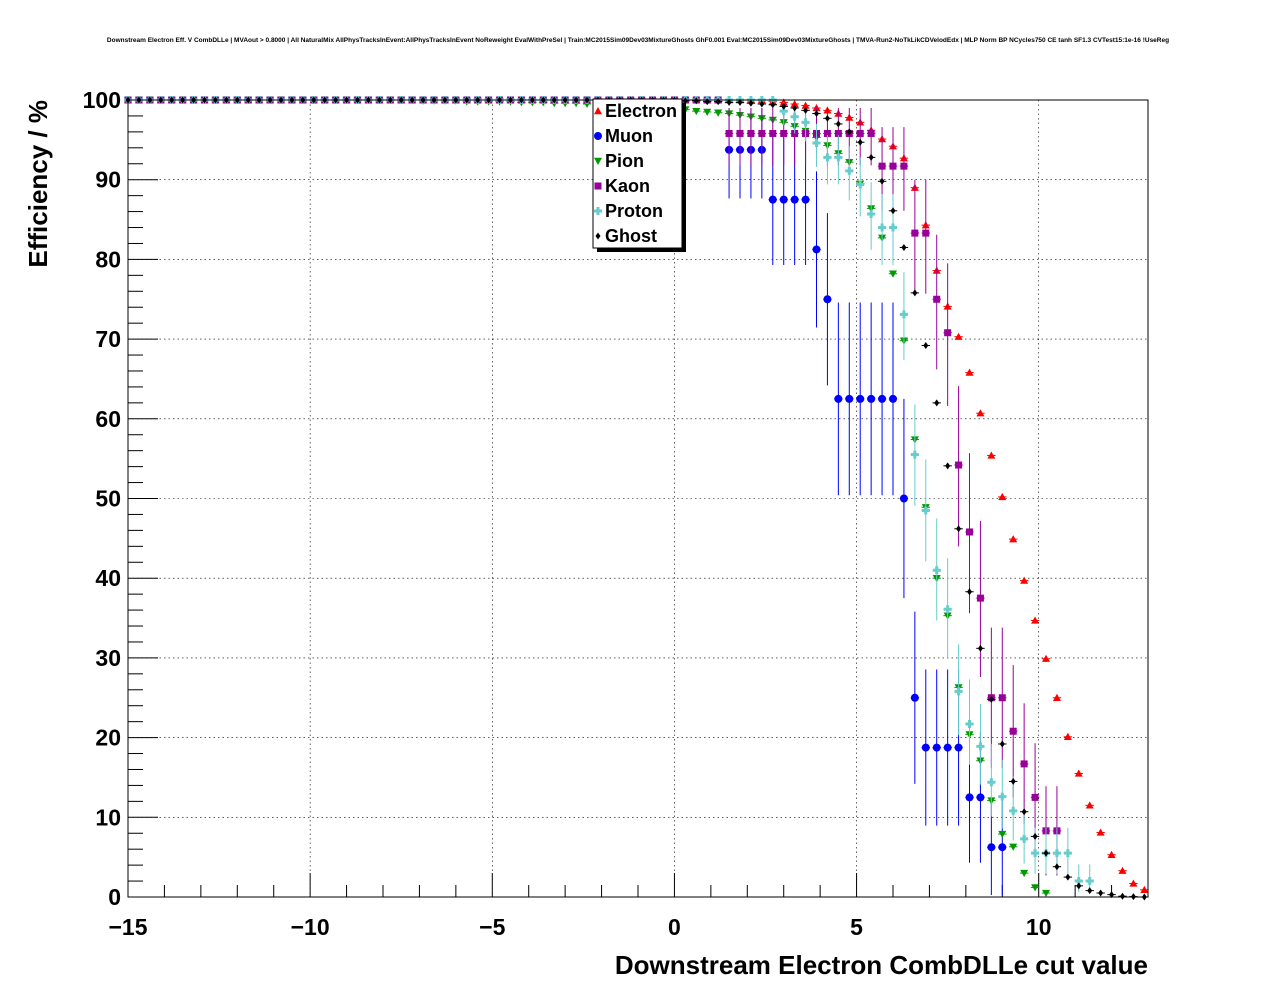 This screenshot has height=996, width=1276. What do you see at coordinates (631, 236) in the screenshot?
I see `legend-label: Ghost` at bounding box center [631, 236].